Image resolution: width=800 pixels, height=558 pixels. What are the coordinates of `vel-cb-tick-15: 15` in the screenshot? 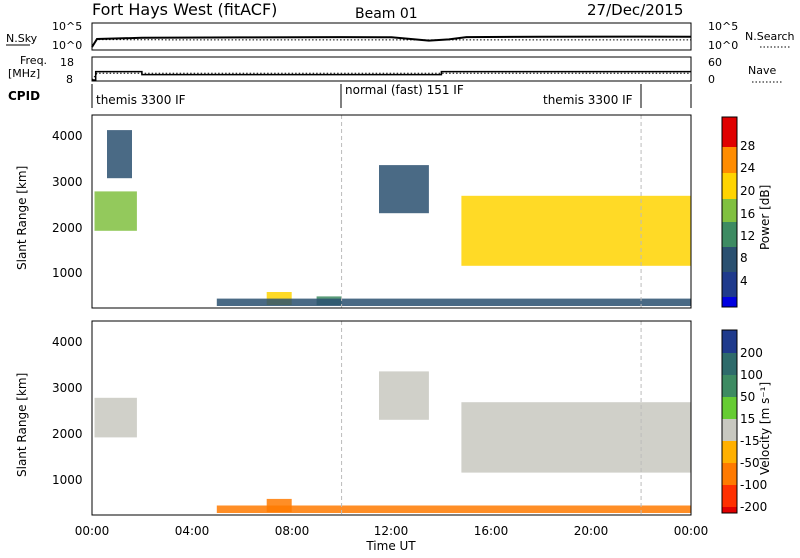 It's located at (747, 419).